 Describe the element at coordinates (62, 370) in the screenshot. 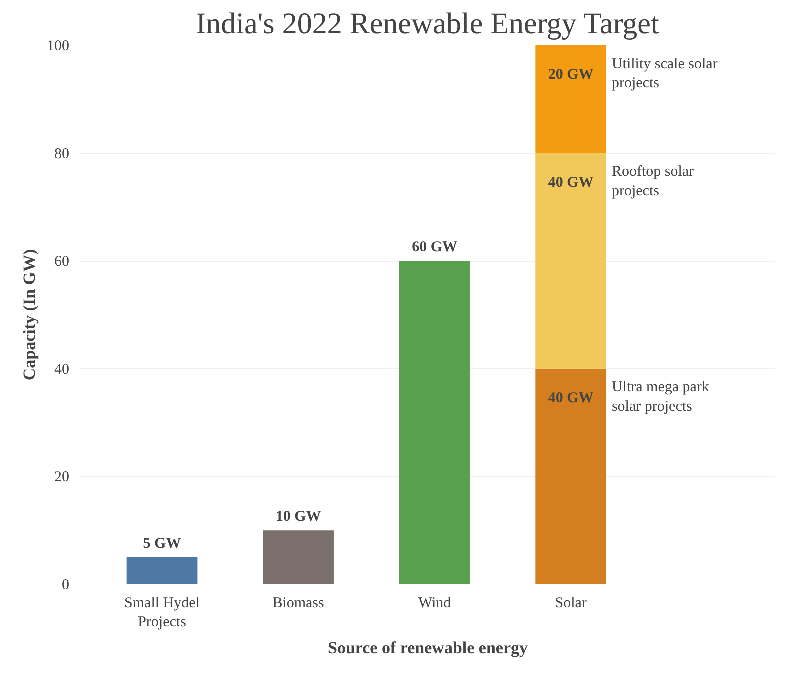

I see `y-tick-label: 40` at that location.